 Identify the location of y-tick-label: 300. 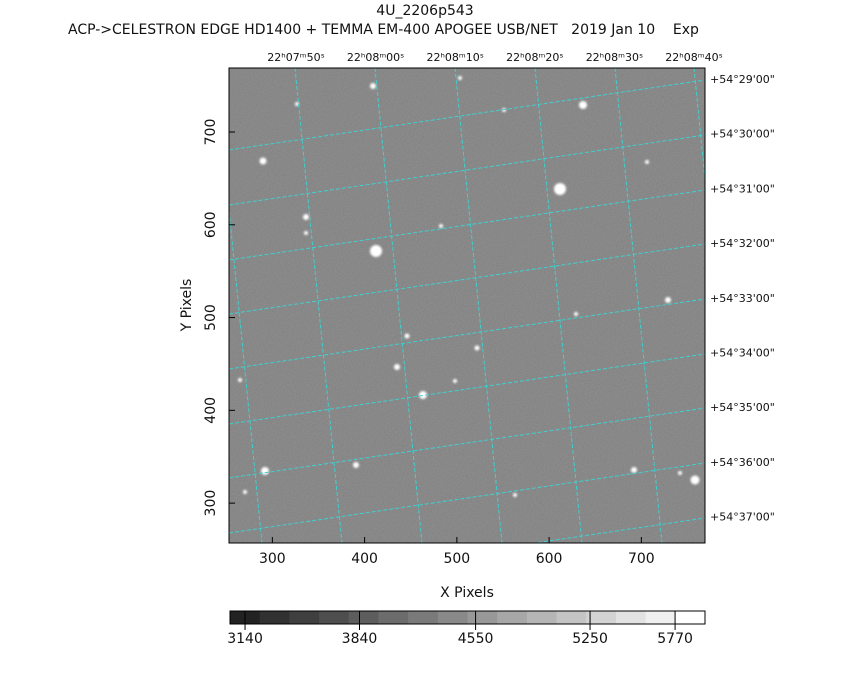
(211, 503).